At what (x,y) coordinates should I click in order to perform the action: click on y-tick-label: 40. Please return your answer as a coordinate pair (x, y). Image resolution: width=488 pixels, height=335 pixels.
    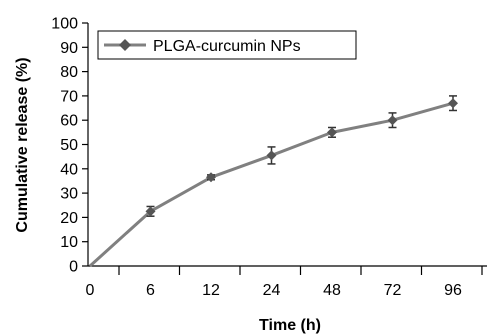
    Looking at the image, I should click on (69, 169).